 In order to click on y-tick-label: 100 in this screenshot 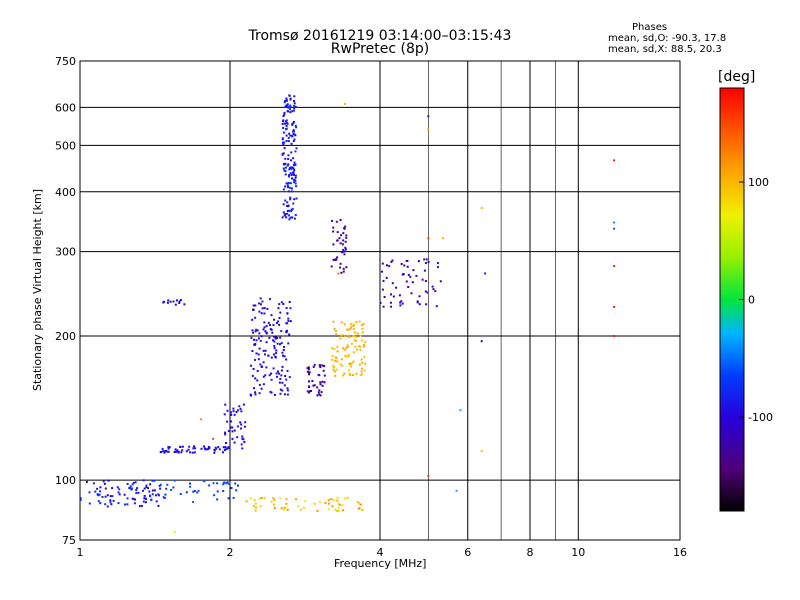, I will do `click(65, 480)`.